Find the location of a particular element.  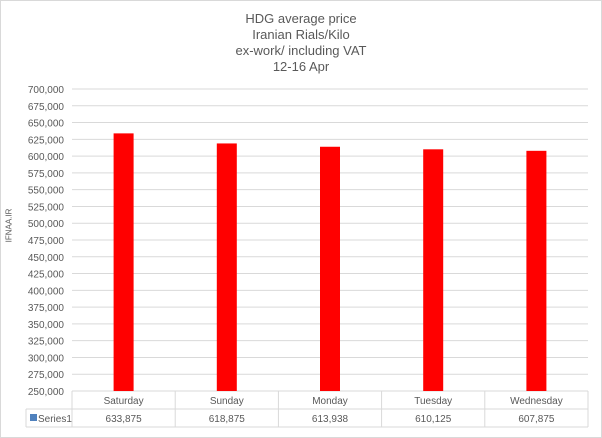

y-tick-label: 400,000 is located at coordinates (46, 291).